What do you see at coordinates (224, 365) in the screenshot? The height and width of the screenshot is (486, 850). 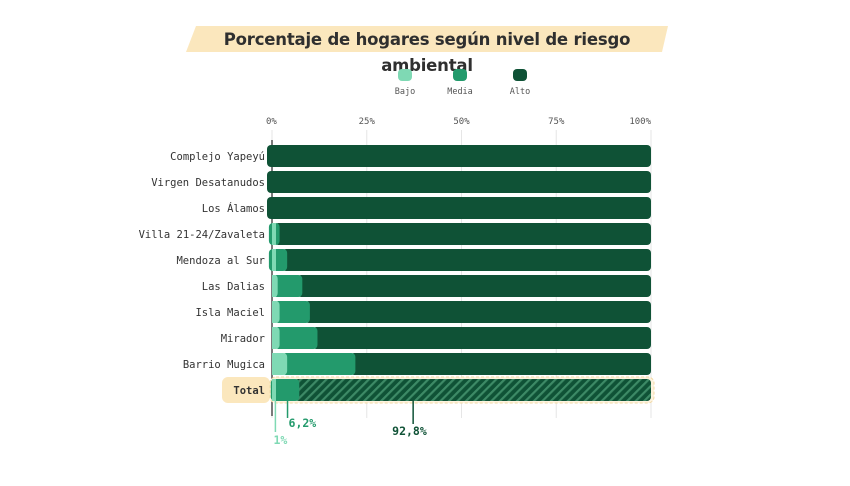 I see `category-label: Barrio Mugica` at bounding box center [224, 365].